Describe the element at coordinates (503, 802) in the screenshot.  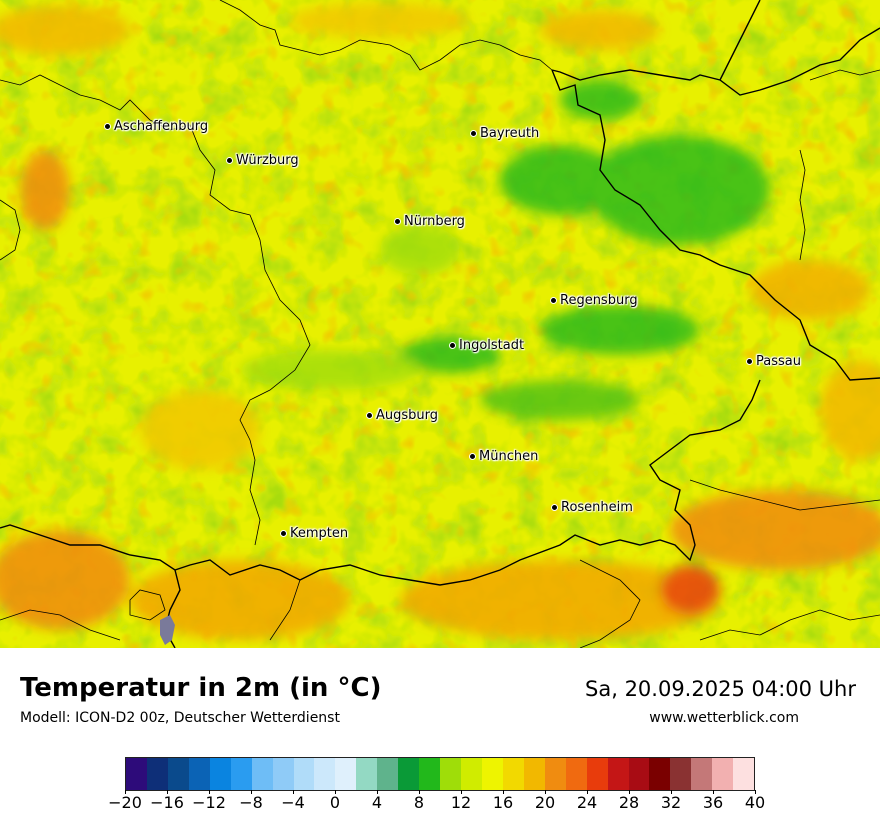
I see `colorbar-tick-label: 16` at that location.